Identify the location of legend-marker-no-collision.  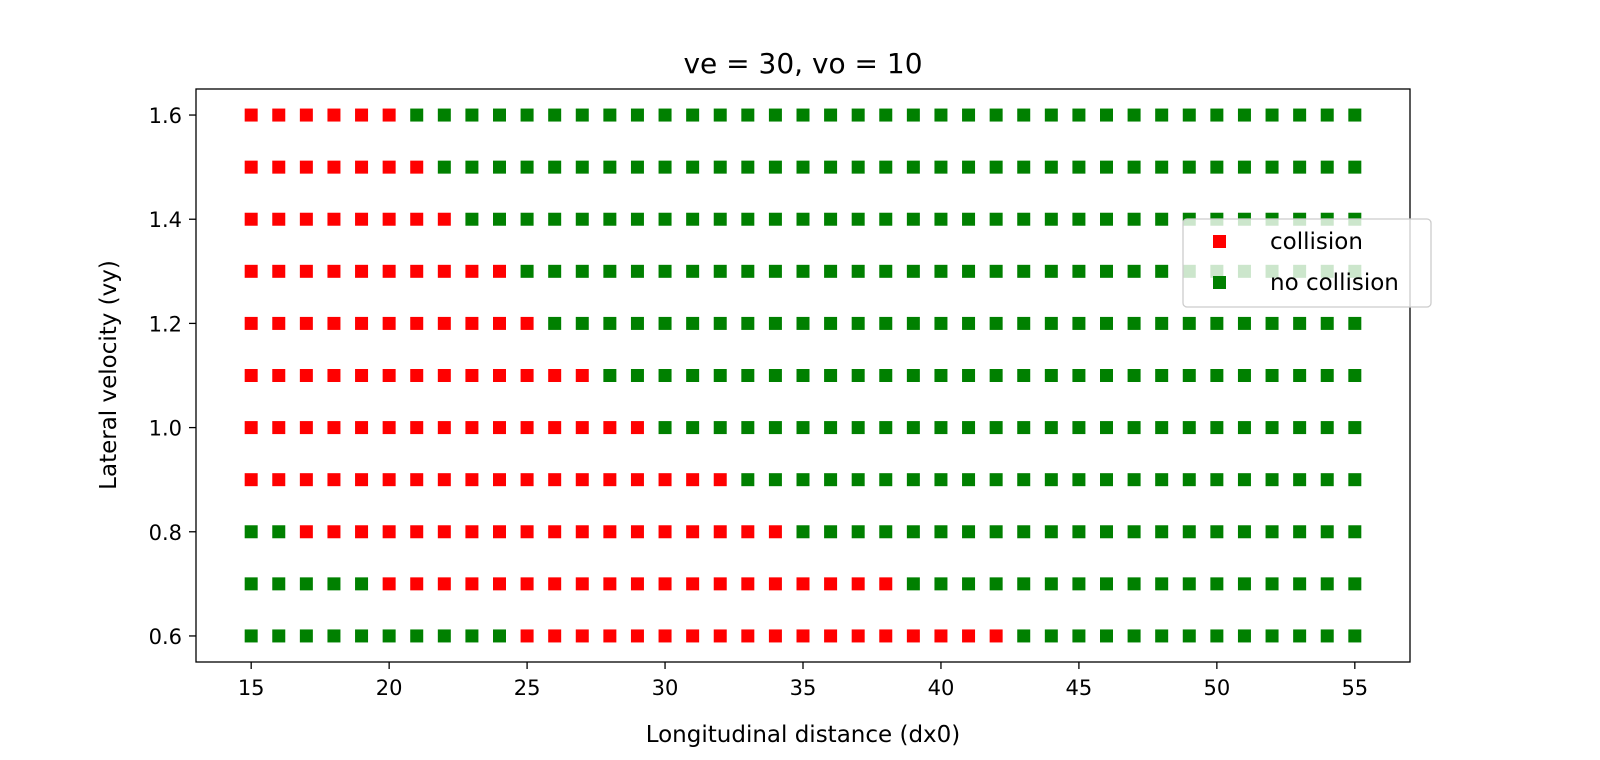
(1219, 282).